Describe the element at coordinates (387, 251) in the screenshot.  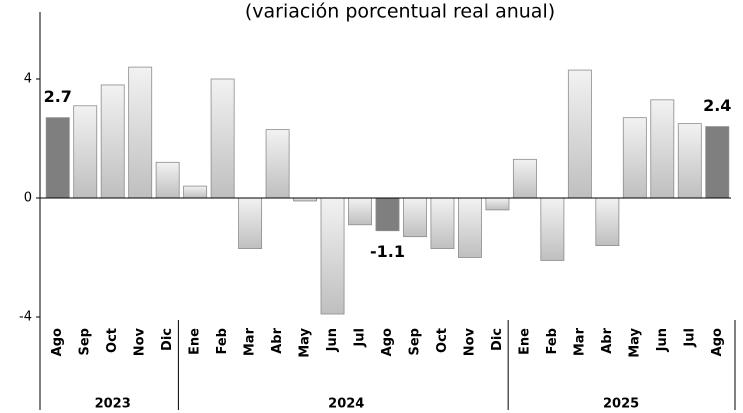
I see `value-label: -1.1` at that location.